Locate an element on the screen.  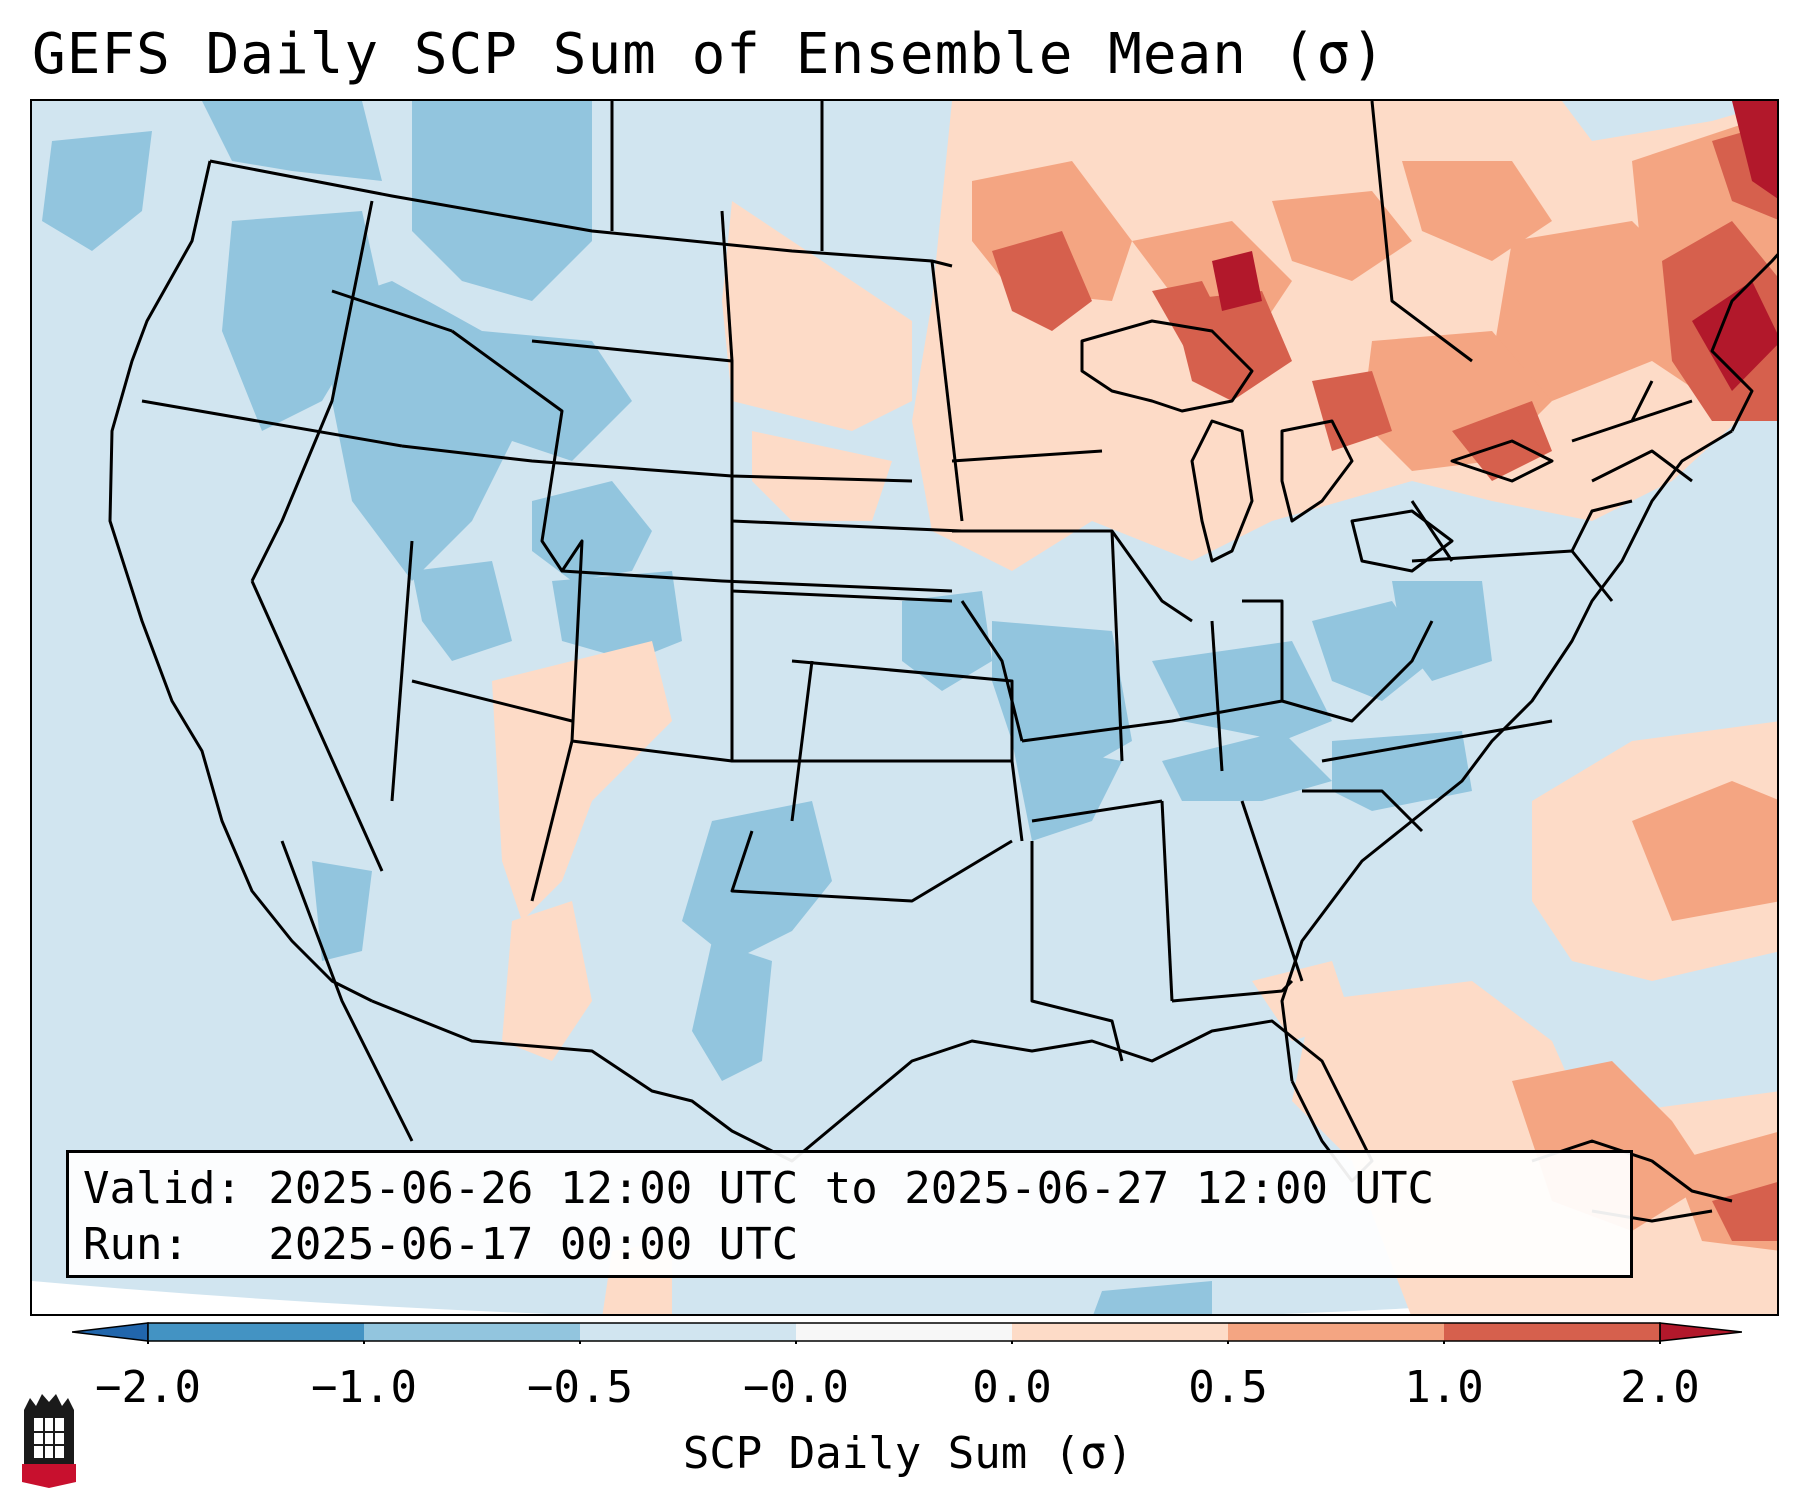
colorbar-outline is located at coordinates (904, 1332).